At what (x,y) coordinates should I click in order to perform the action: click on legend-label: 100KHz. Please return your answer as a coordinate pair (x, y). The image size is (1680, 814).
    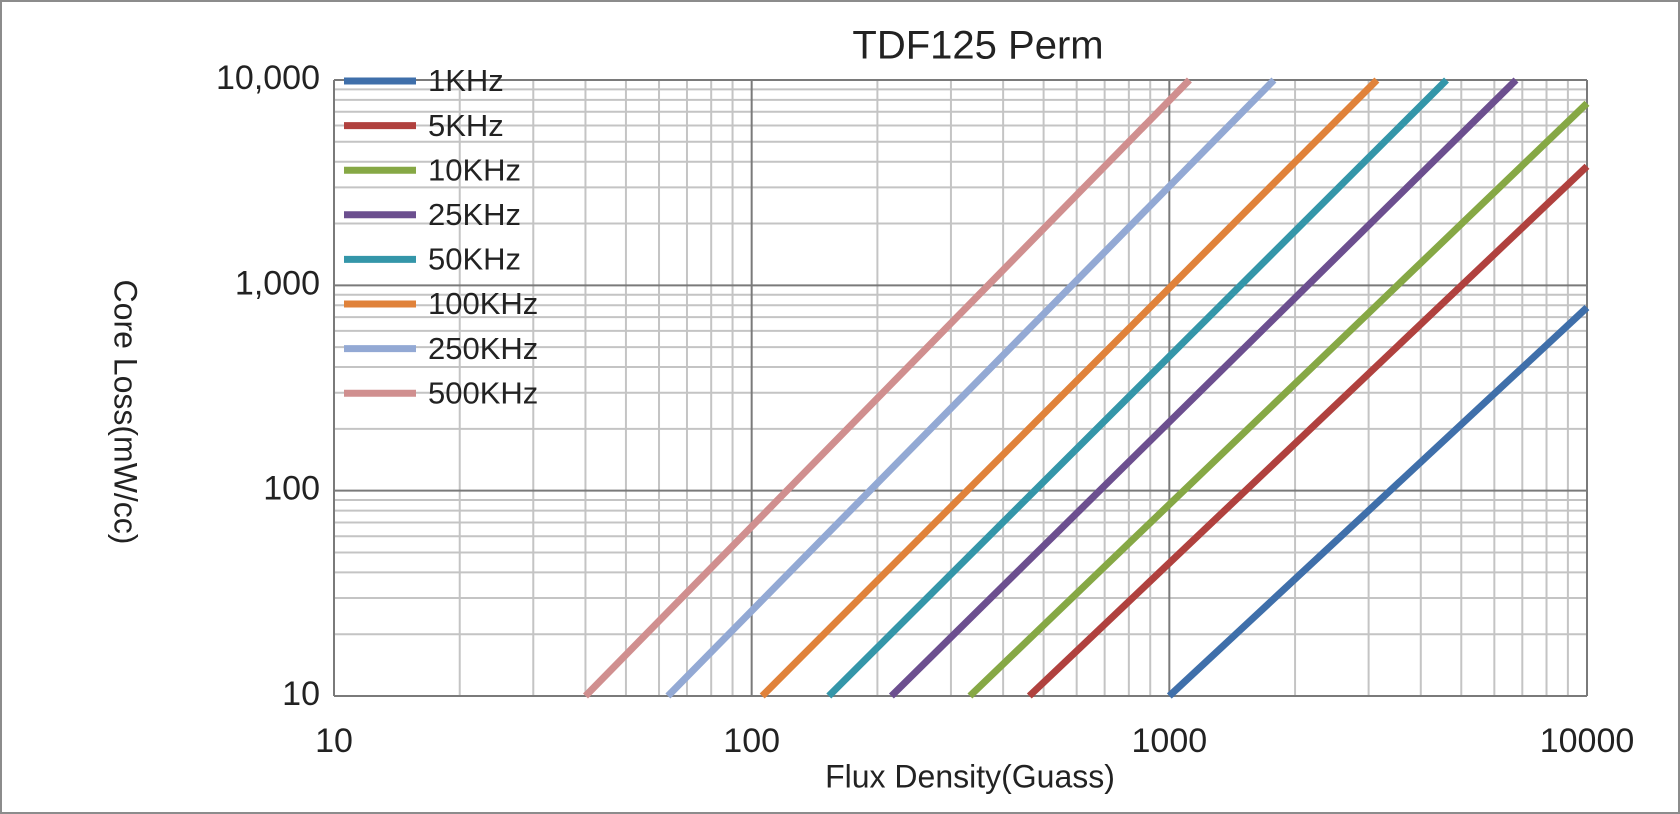
    Looking at the image, I should click on (483, 303).